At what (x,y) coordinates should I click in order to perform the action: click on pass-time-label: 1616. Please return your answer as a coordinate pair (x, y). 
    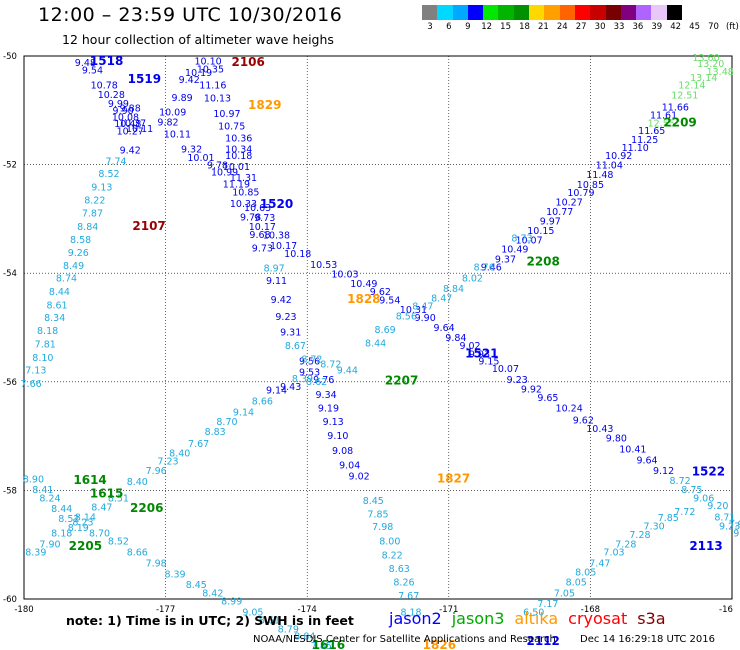
    Looking at the image, I should click on (328, 644).